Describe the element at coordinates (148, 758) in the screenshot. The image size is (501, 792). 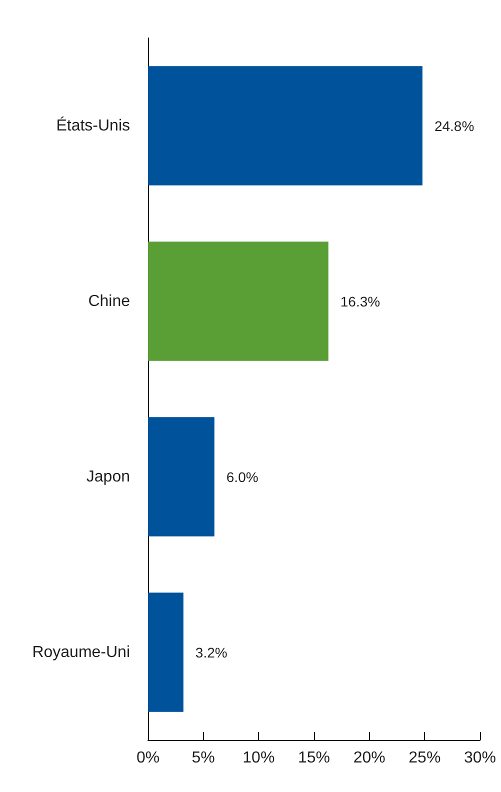
I see `x-tick-label: 0%` at that location.